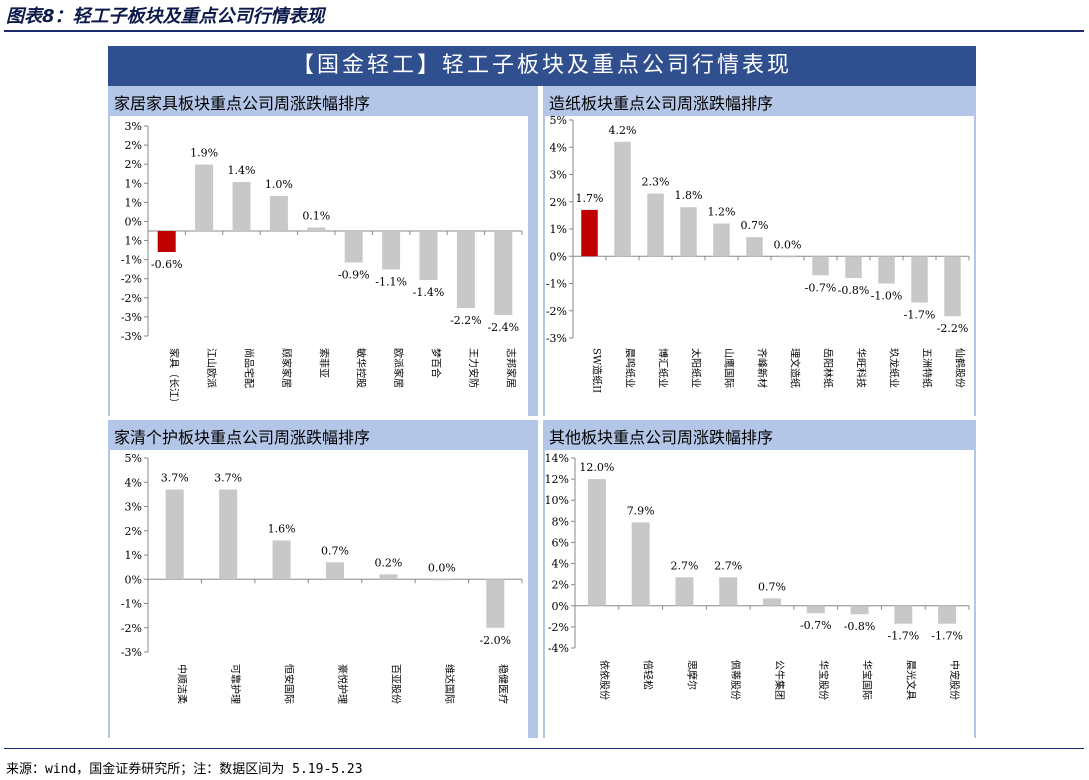 Image resolution: width=1089 pixels, height=780 pixels. I want to click on category-label: 博汇纸业, so click(663, 368).